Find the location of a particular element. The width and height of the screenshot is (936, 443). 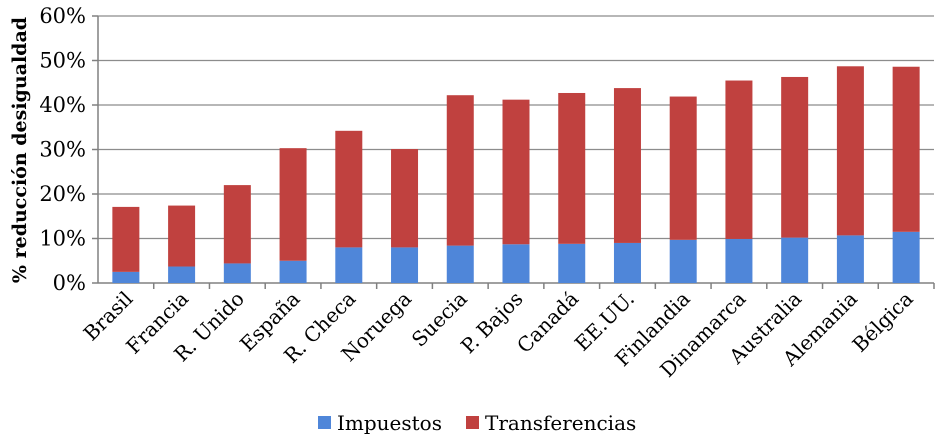

y-axis-ticks: 0% 10% 20% 30% 40% 50% 60% is located at coordinates (68, 149).